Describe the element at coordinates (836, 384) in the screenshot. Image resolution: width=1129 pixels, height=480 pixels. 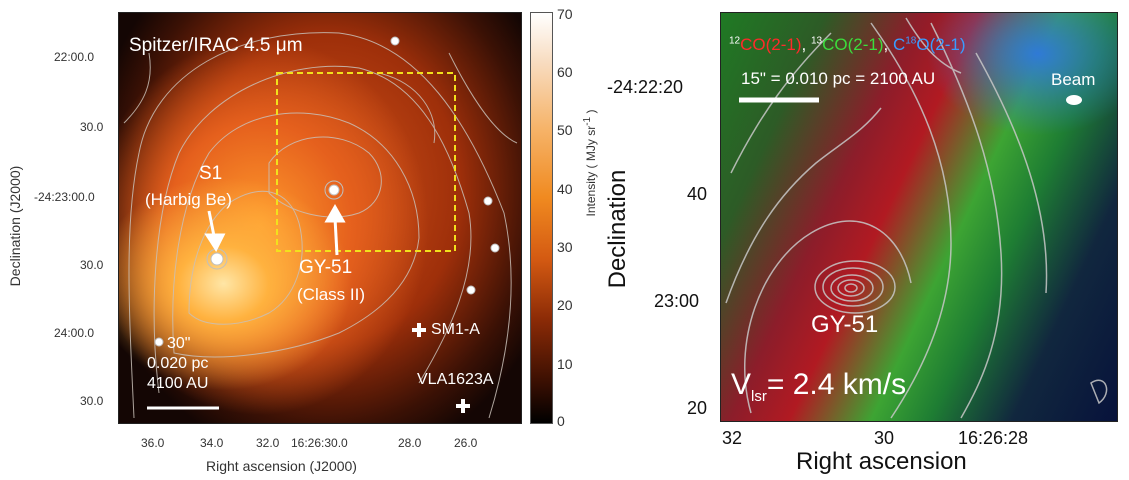
I see `vlsr-value: = 2.4 km/s` at that location.